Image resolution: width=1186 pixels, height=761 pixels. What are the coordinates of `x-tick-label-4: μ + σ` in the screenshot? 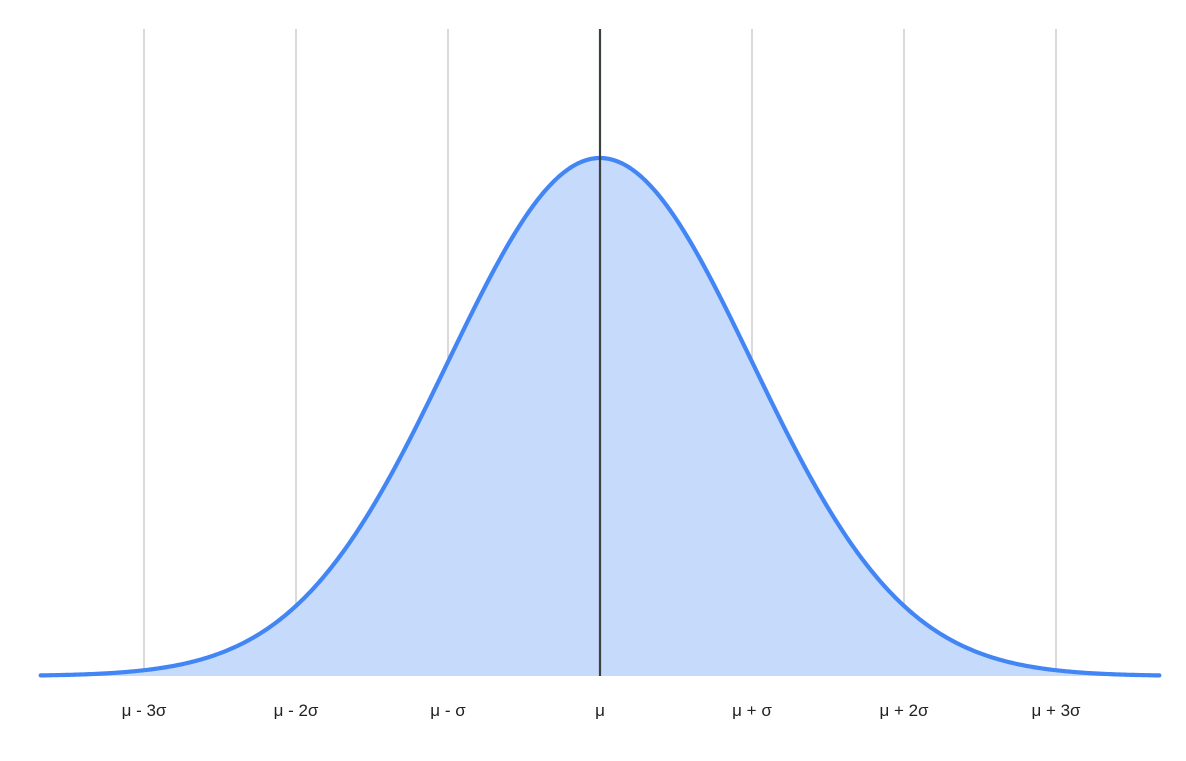 It's located at (752, 710).